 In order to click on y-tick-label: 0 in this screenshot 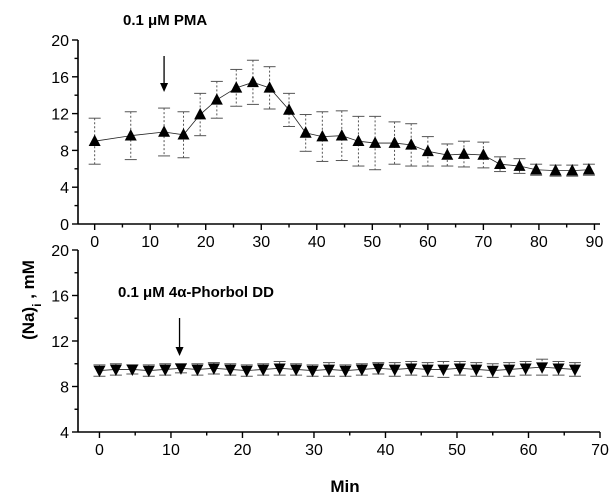, I will do `click(64, 225)`.